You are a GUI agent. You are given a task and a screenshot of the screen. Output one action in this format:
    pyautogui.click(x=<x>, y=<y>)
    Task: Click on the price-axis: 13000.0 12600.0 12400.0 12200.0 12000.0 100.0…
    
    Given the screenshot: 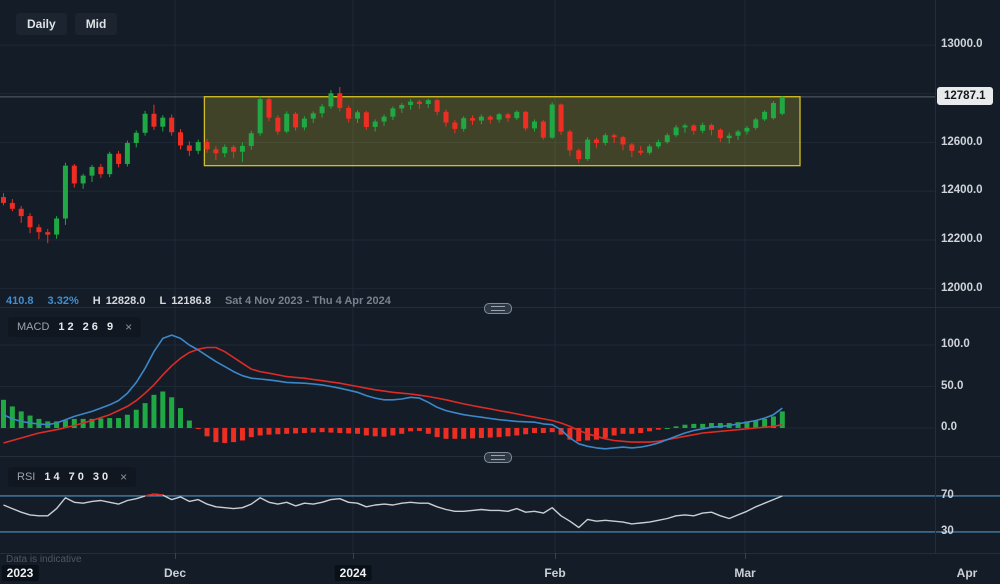 What is the action you would take?
    pyautogui.click(x=967, y=276)
    